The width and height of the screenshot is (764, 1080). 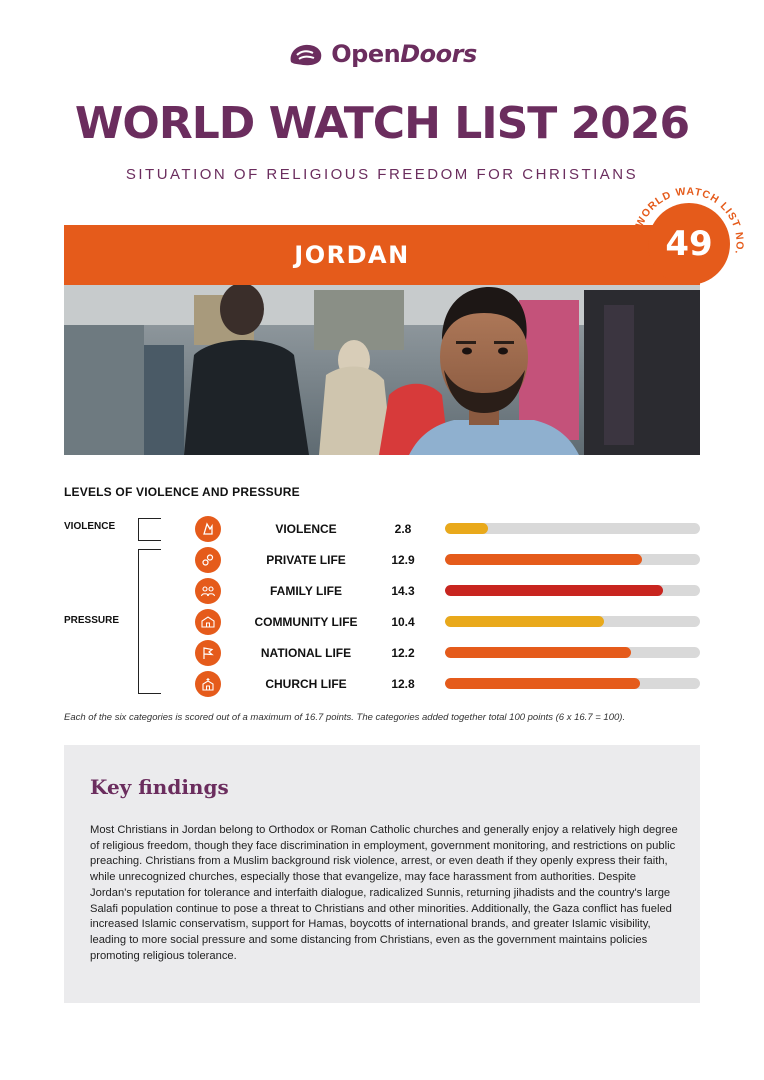 I want to click on brand-name-part1: Open, so click(x=366, y=54).